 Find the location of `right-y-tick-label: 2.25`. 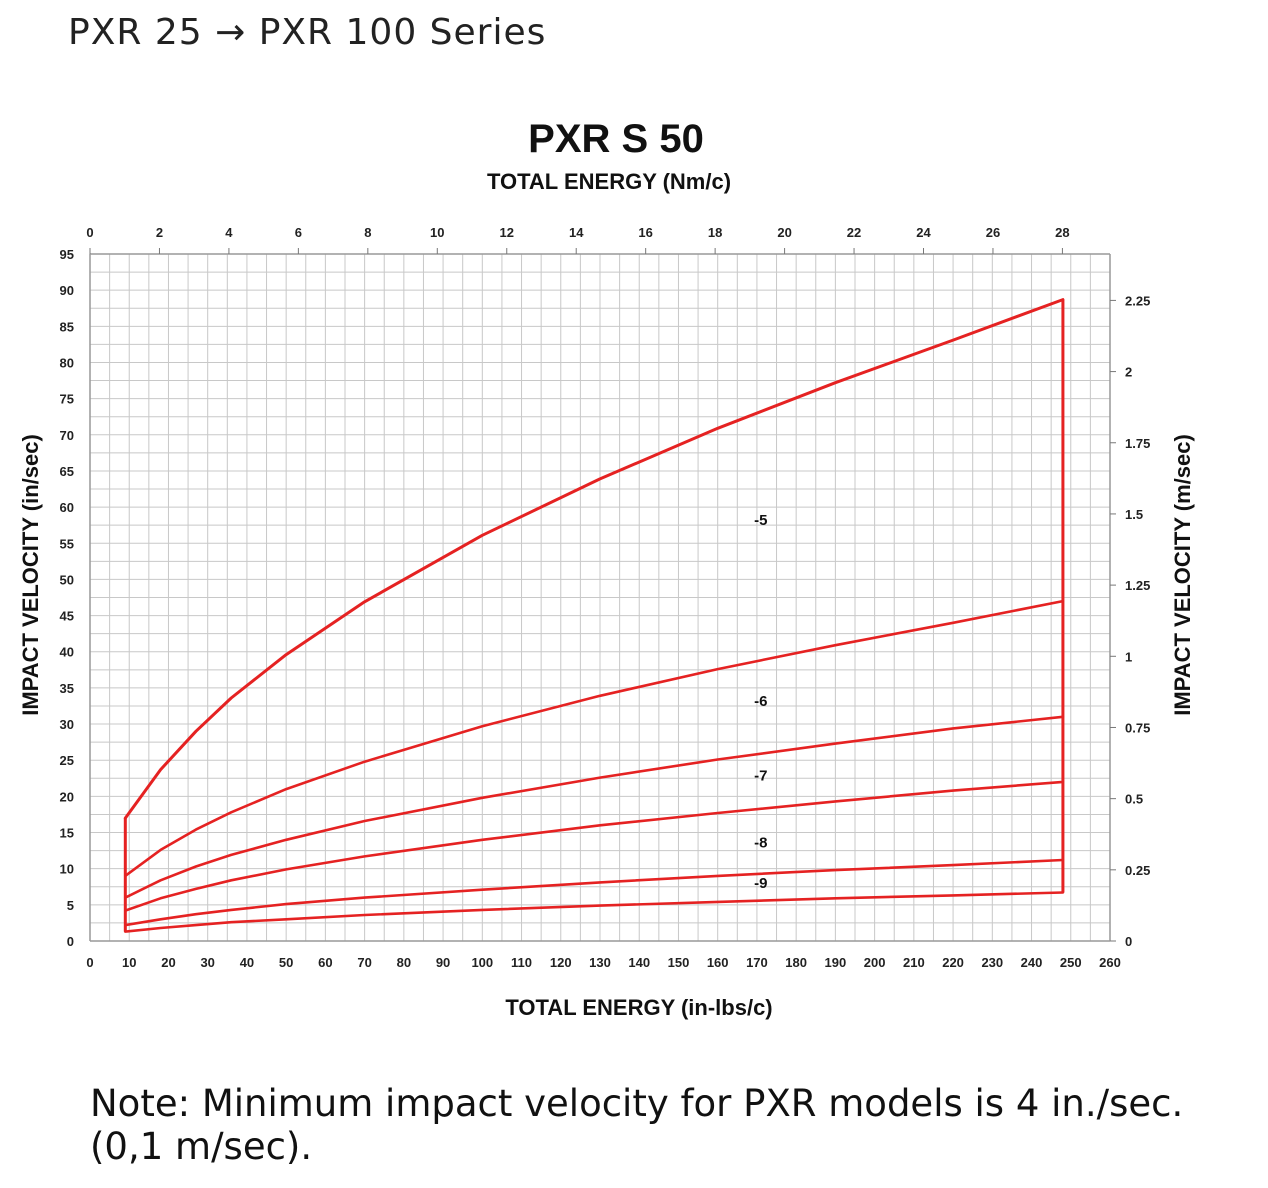

right-y-tick-label: 2.25 is located at coordinates (1137, 300).